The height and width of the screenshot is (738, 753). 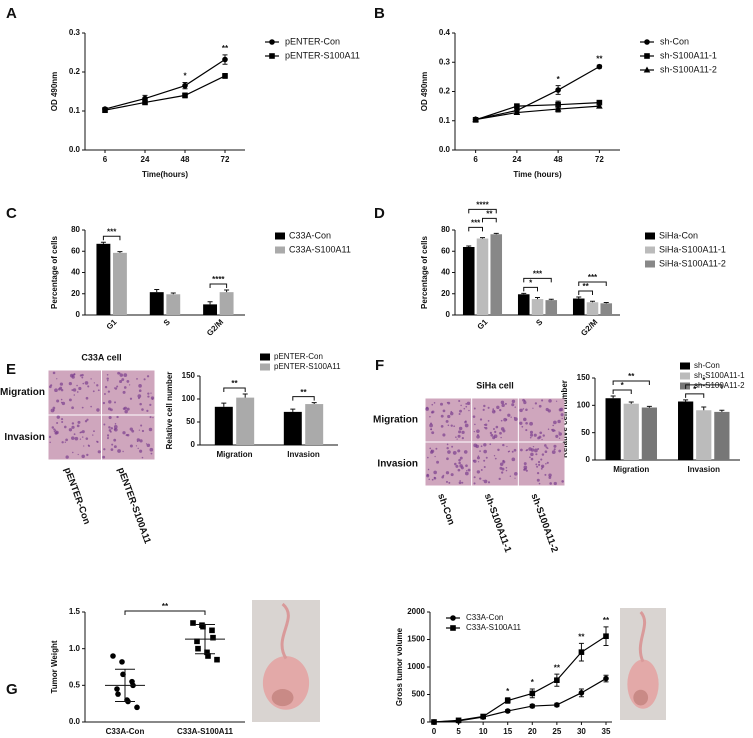 What do you see at coordinates (678, 235) in the screenshot?
I see `legend-label: SiHa-Con` at bounding box center [678, 235].